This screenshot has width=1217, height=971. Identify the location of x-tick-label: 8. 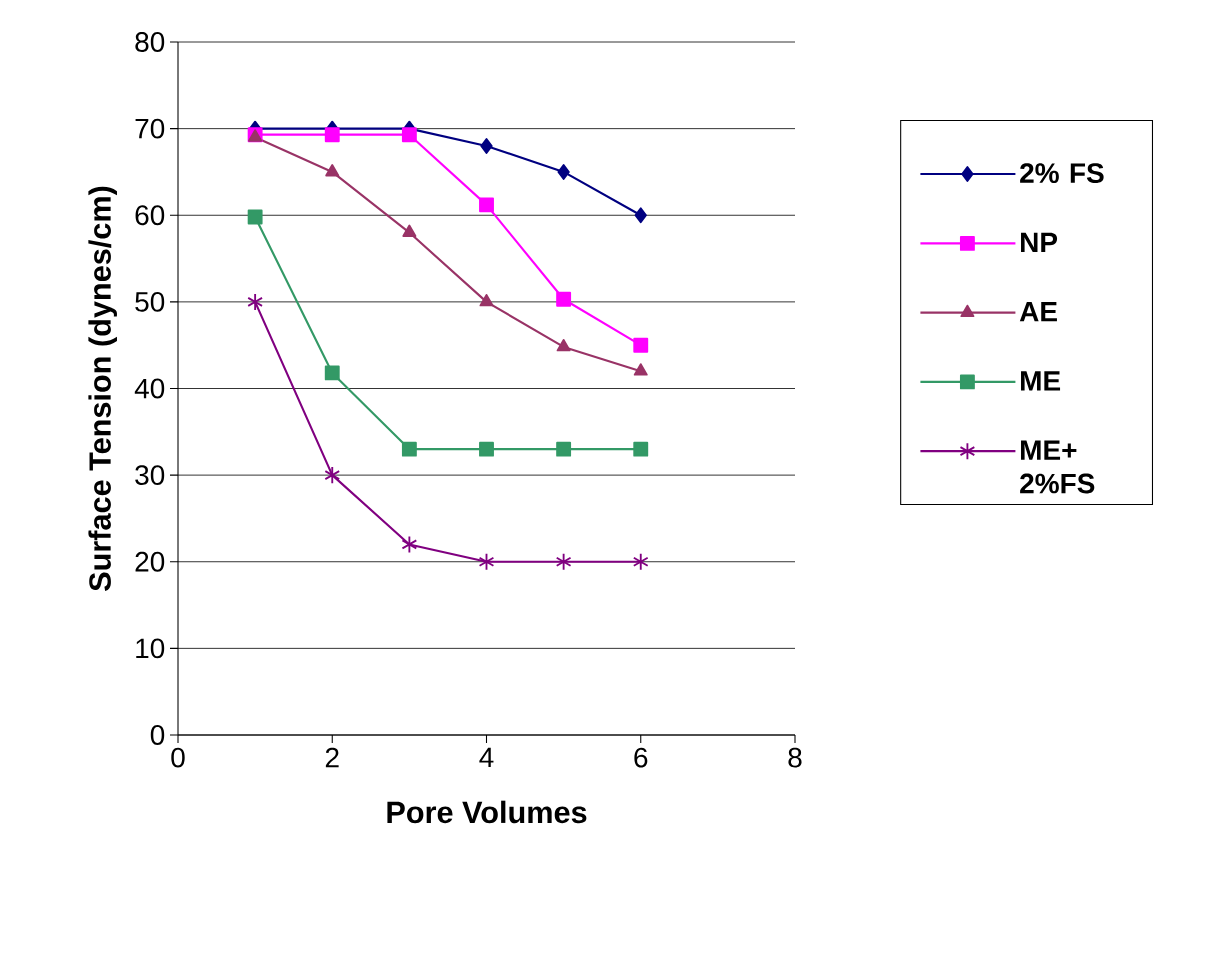
(795, 757).